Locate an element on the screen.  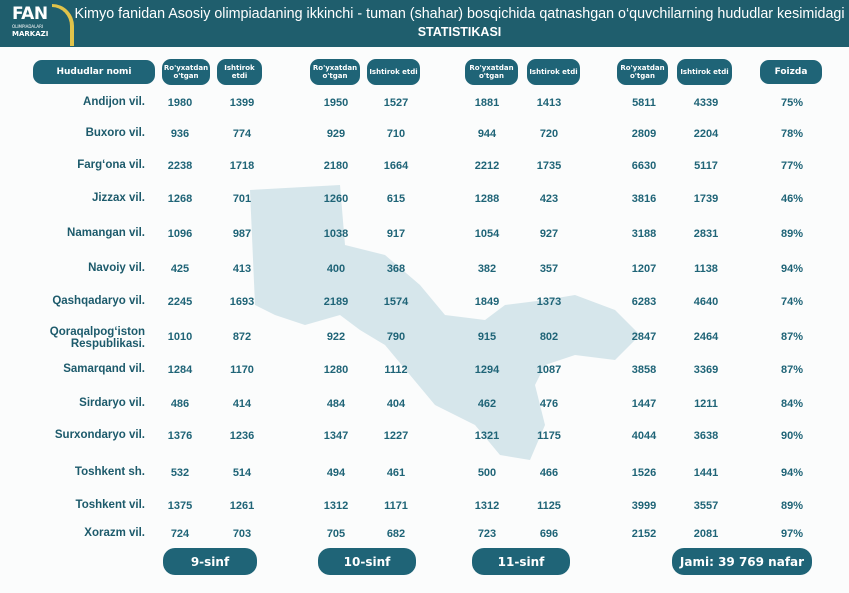
cell-value: 476 is located at coordinates (549, 404).